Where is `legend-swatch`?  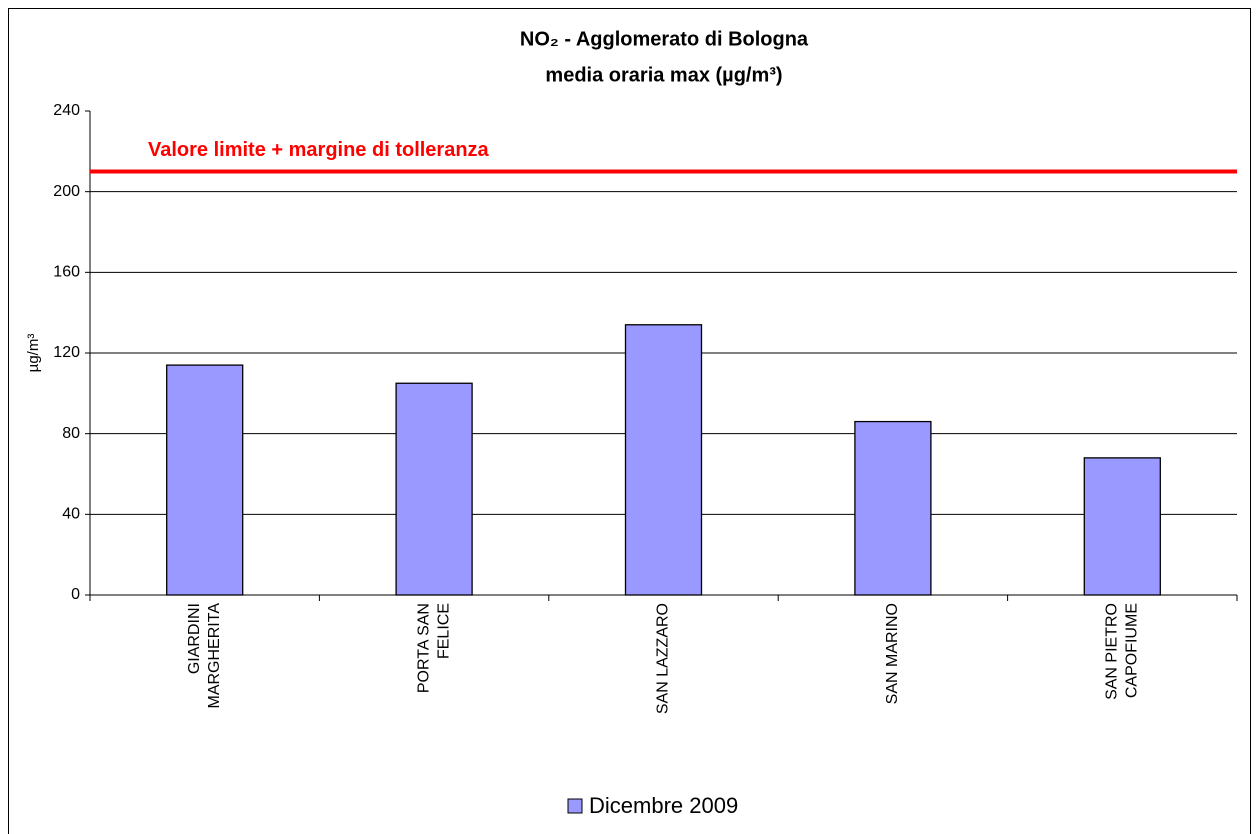 legend-swatch is located at coordinates (575, 806).